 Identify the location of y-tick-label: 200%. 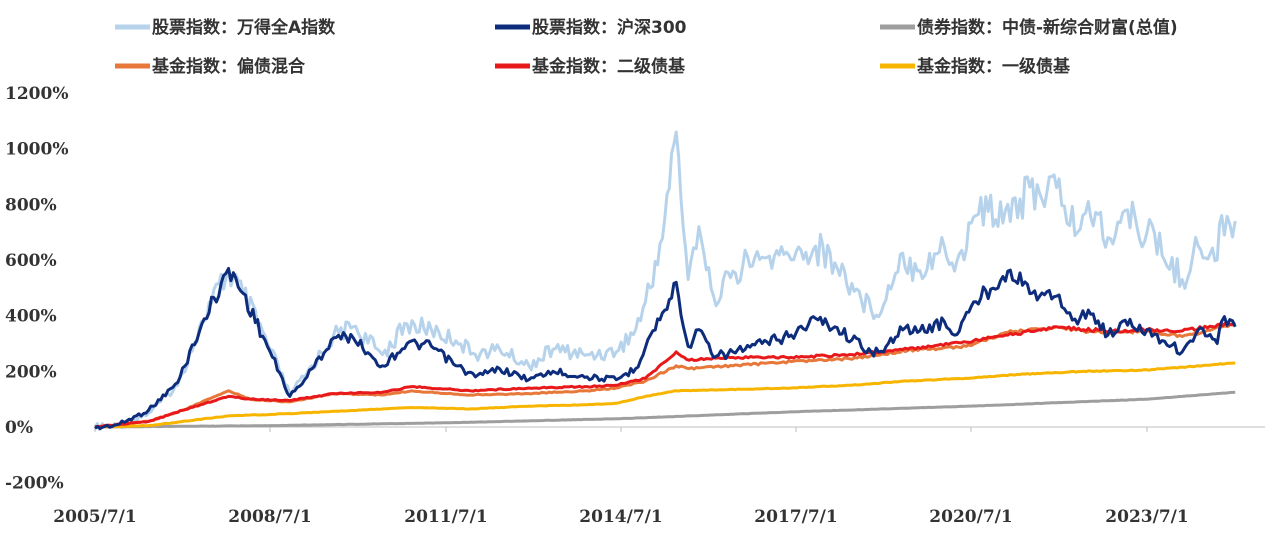
(31, 372).